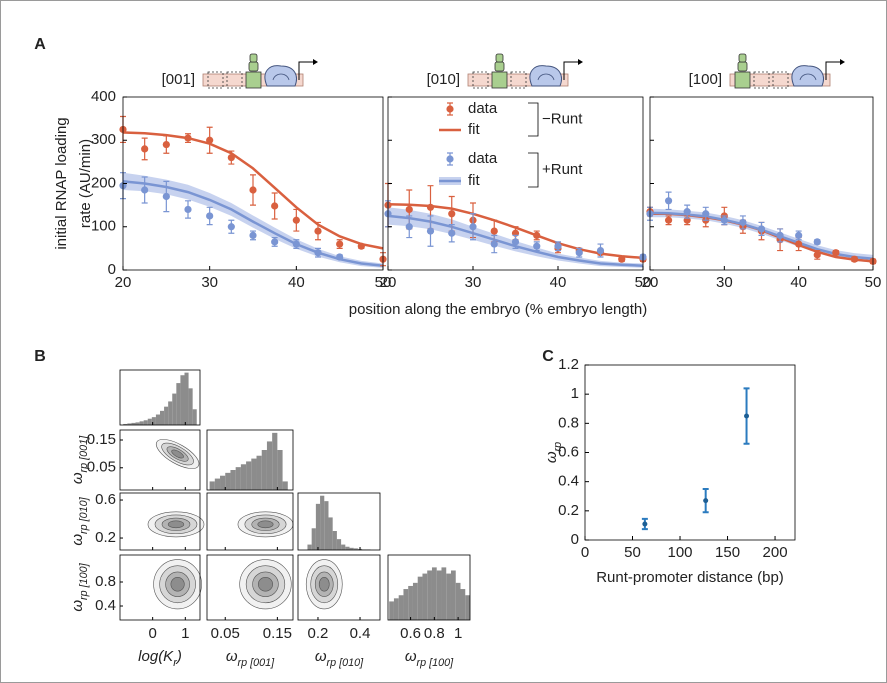 The height and width of the screenshot is (683, 887). I want to click on y-tick-label: 0.6, so click(105, 499).